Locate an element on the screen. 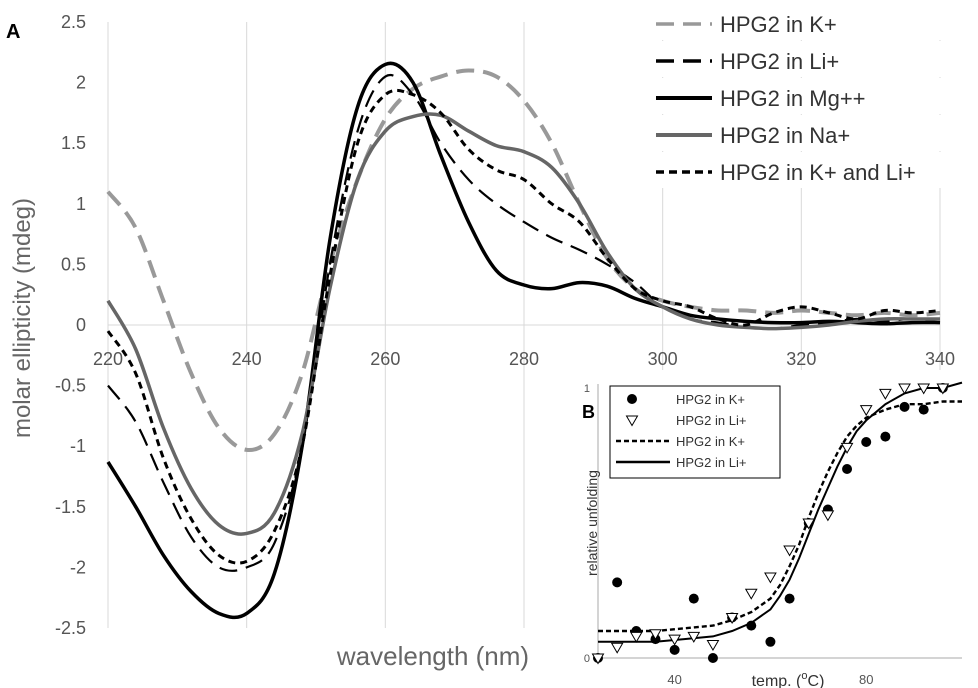  panel-b-x-axis-label-post: C) is located at coordinates (816, 680).